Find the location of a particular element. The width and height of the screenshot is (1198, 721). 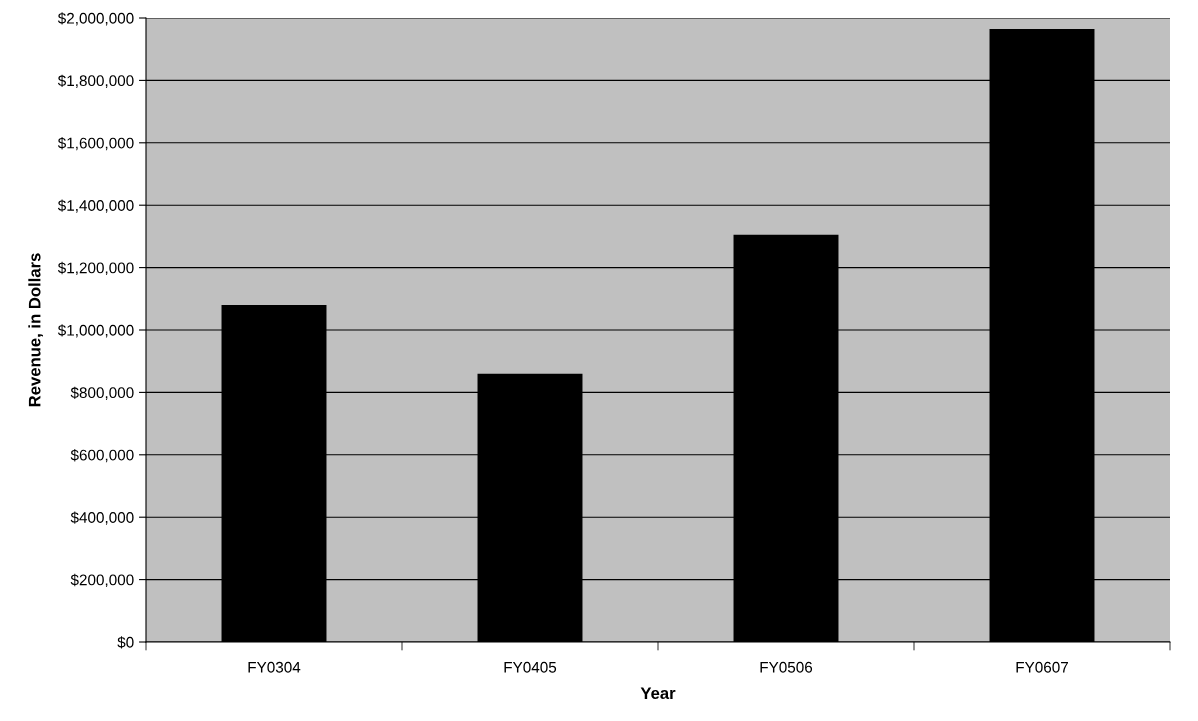

y-tick-label: $600,000 is located at coordinates (102, 456).